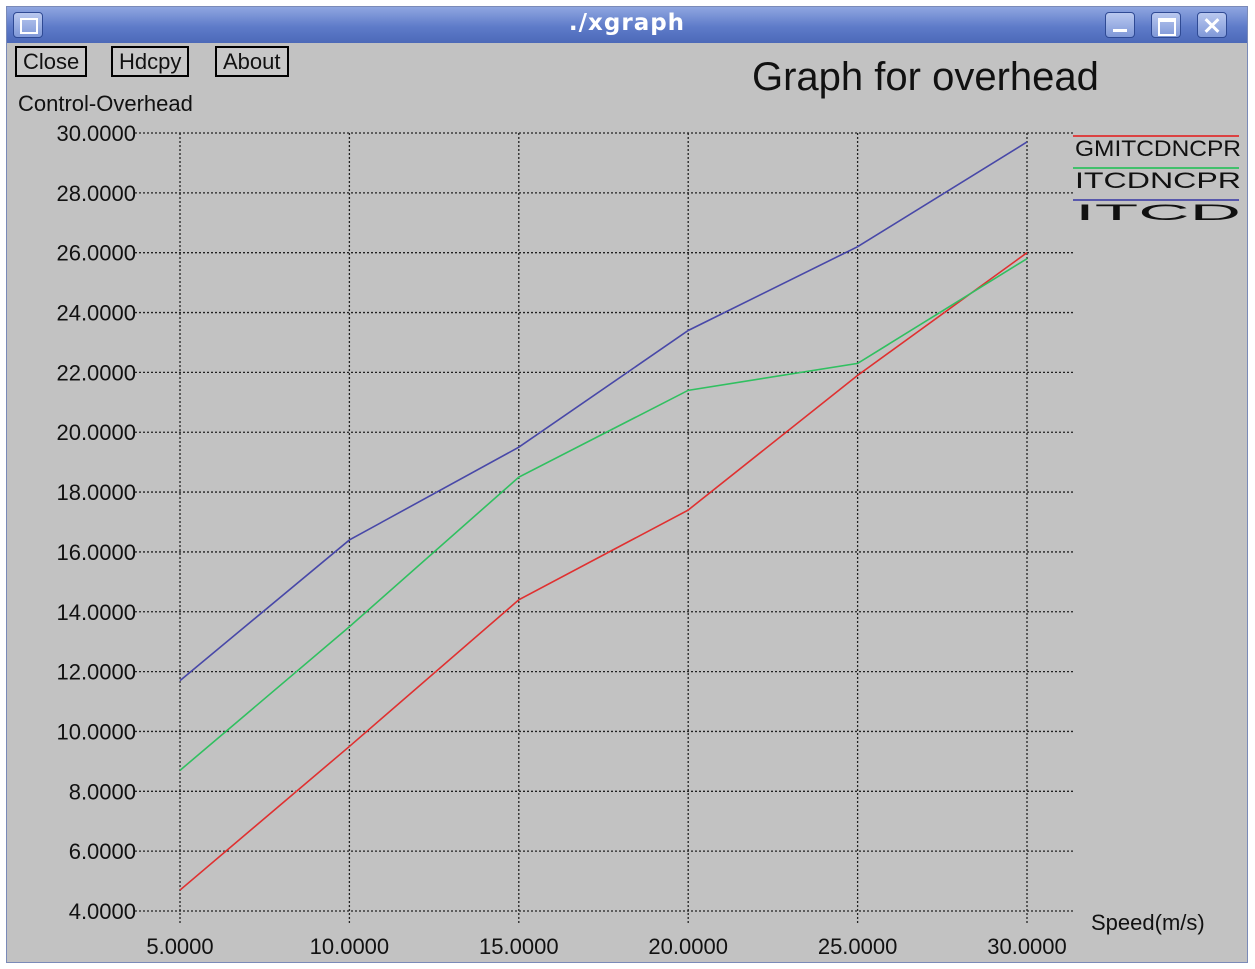  What do you see at coordinates (179, 946) in the screenshot?
I see `x-tick-label: 5.0000` at bounding box center [179, 946].